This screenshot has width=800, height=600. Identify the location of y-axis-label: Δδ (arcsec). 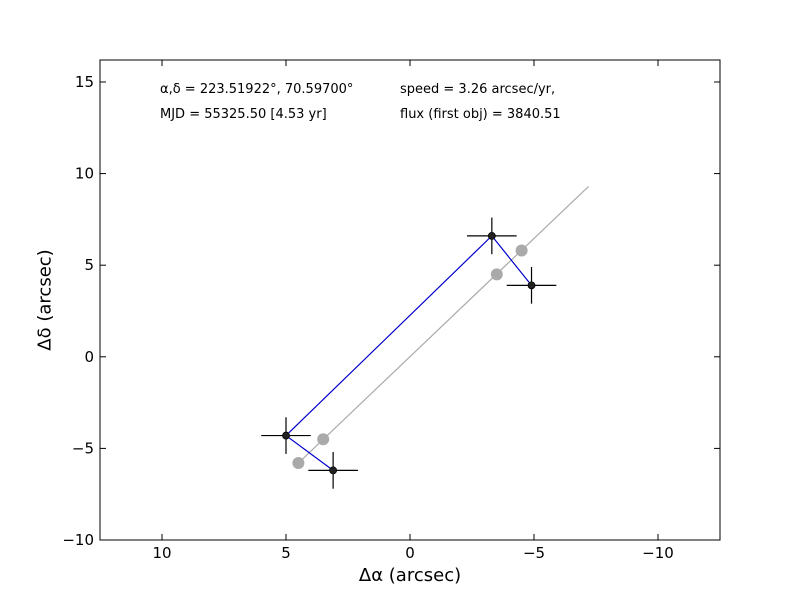
(45, 300).